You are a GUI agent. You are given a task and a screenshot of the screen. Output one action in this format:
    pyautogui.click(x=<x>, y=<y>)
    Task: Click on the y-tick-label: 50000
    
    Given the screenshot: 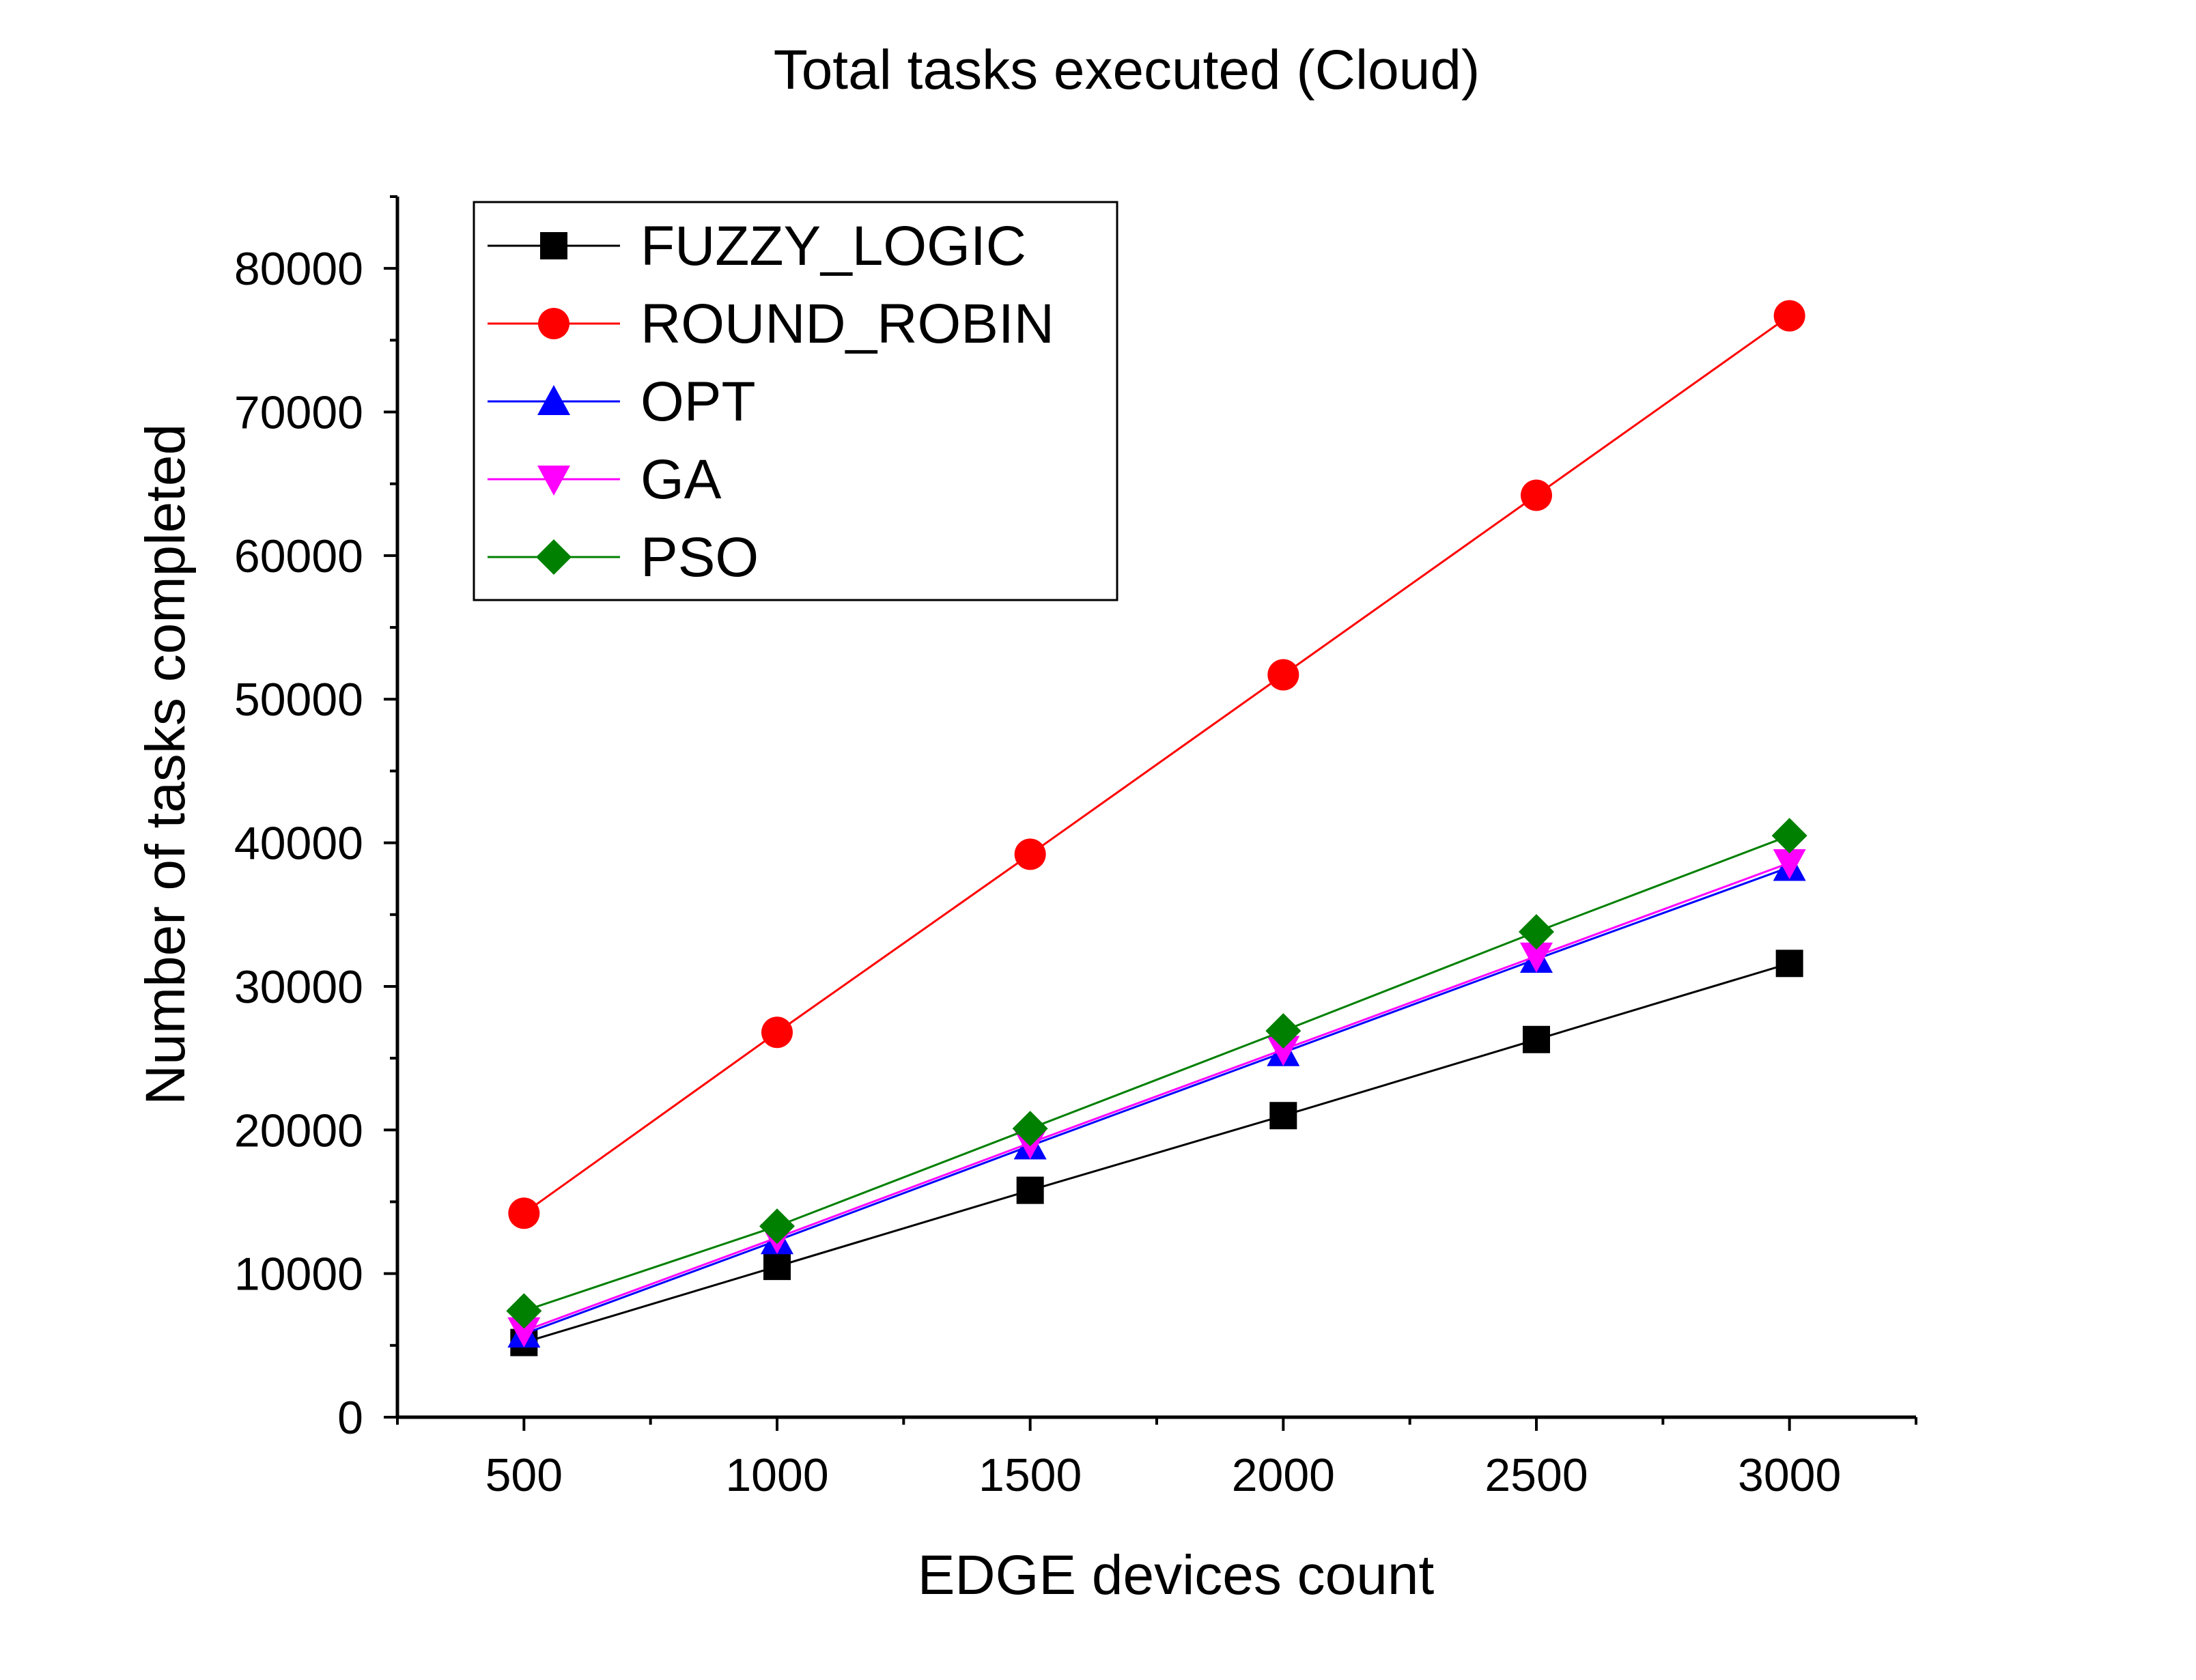 What is the action you would take?
    pyautogui.click(x=298, y=700)
    